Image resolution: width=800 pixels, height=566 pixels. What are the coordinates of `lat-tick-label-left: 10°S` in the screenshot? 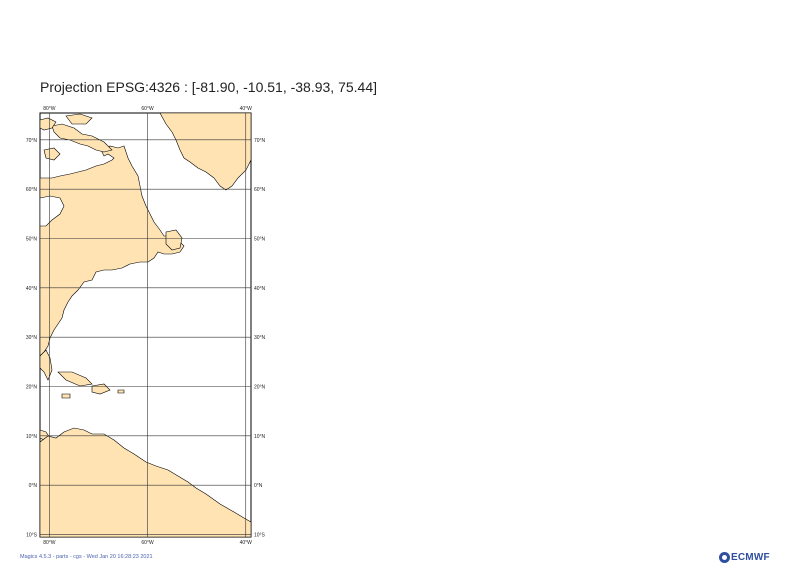 It's located at (32, 535).